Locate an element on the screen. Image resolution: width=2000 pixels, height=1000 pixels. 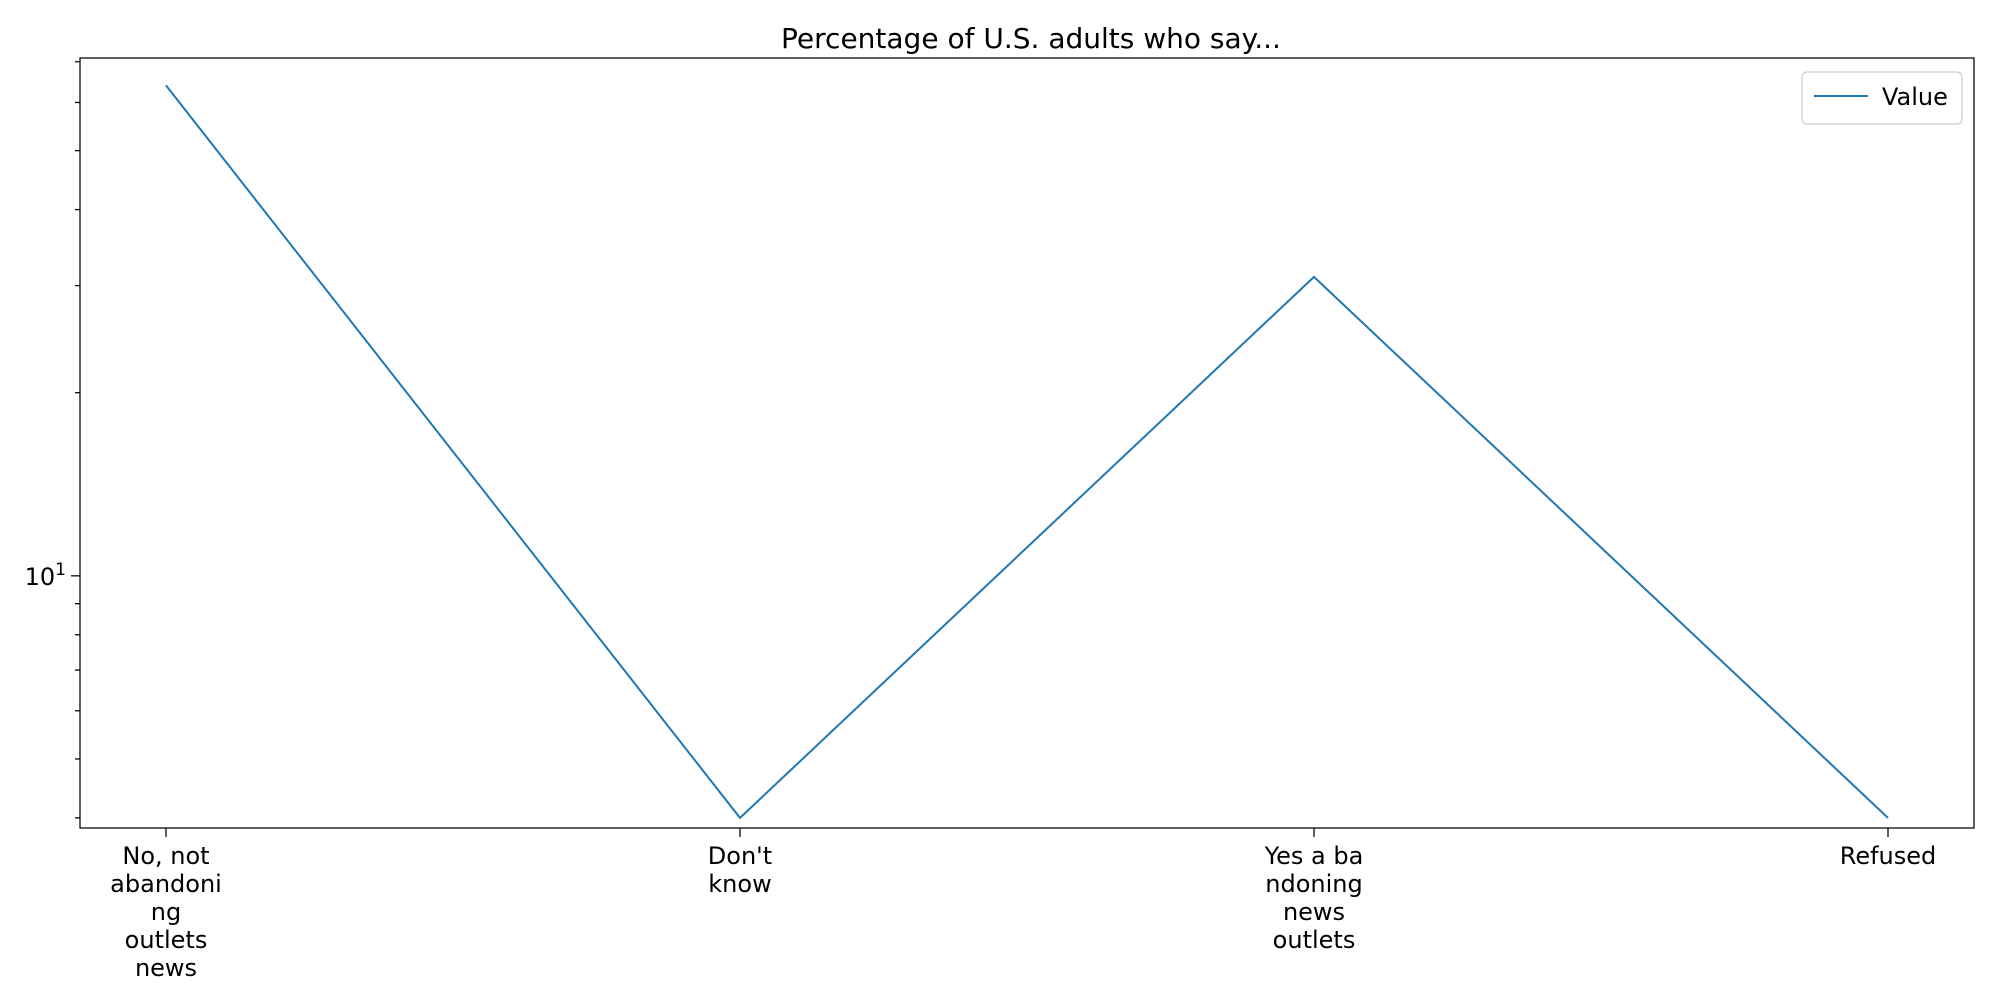
legend: Value is located at coordinates (1882, 98).